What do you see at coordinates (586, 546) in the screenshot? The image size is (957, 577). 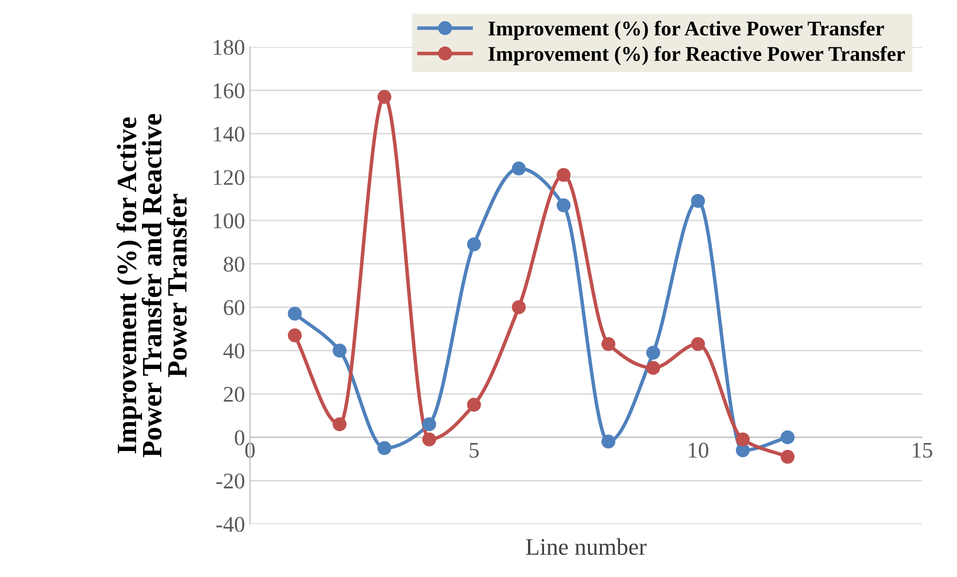 I see `x-axis-title: Line number` at bounding box center [586, 546].